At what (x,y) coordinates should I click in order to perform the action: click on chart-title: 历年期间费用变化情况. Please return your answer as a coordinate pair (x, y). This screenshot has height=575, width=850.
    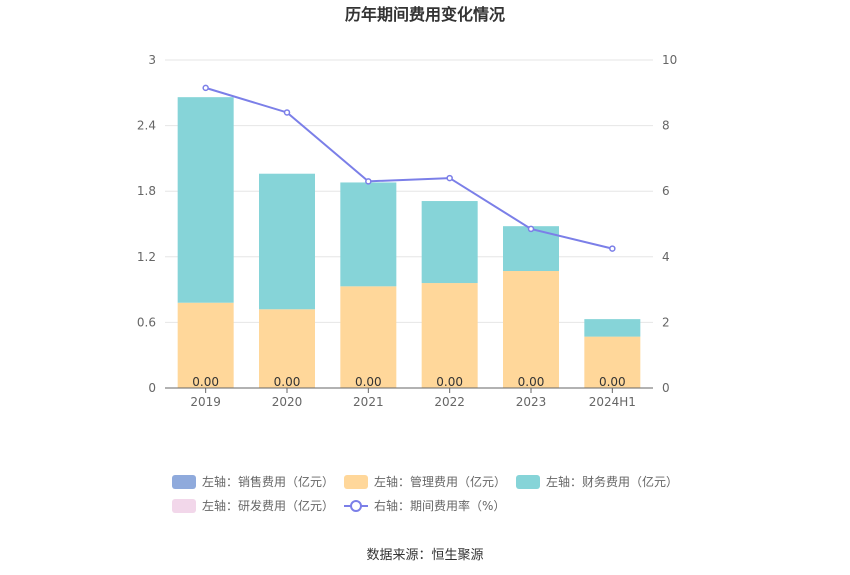
    Looking at the image, I should click on (425, 14).